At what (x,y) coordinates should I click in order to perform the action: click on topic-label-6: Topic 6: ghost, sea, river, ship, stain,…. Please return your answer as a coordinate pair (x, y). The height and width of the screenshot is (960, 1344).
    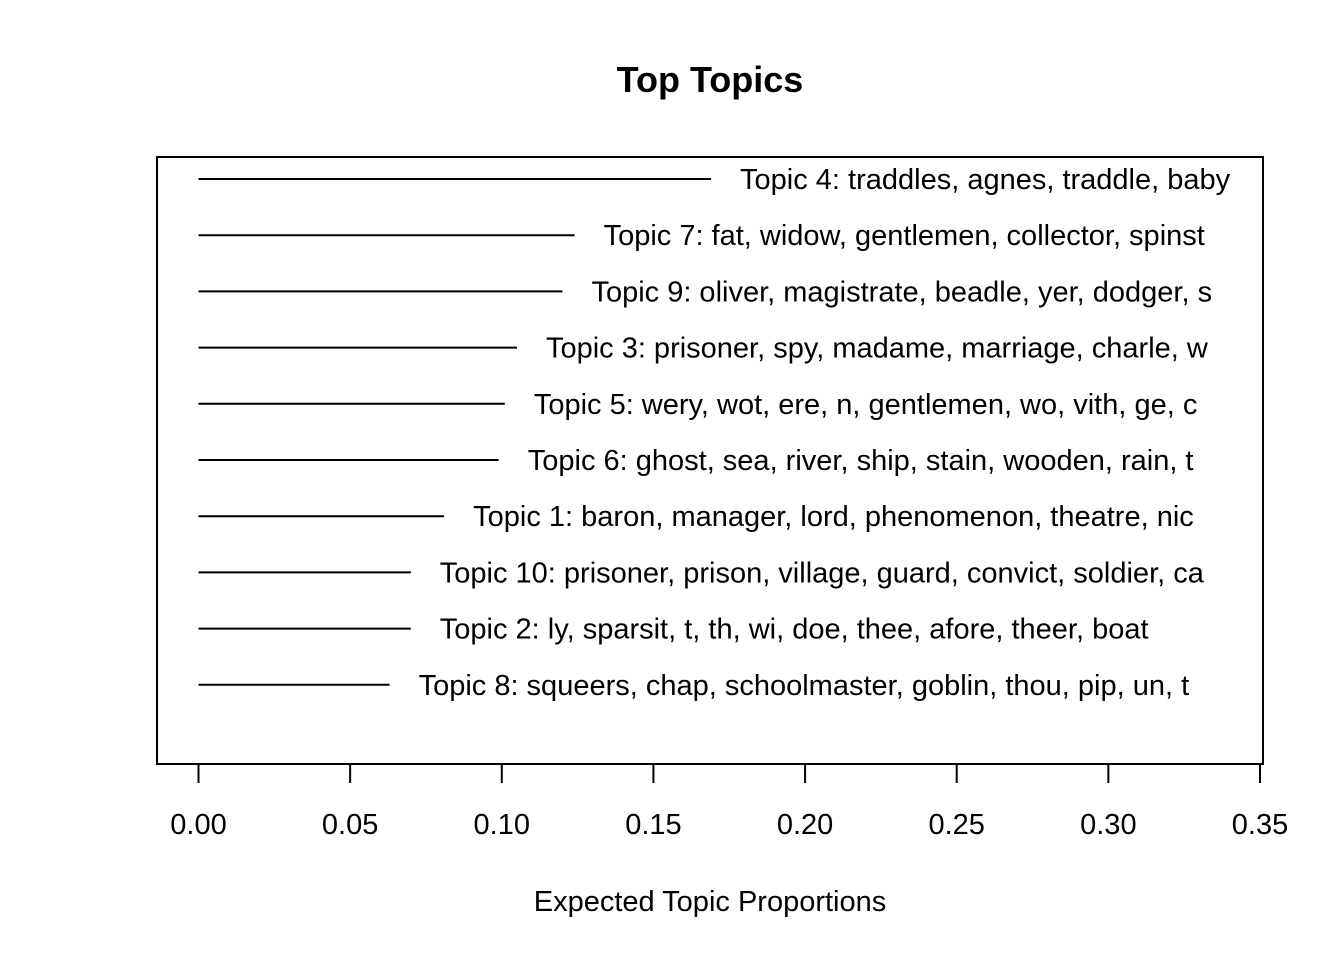
    Looking at the image, I should click on (861, 461).